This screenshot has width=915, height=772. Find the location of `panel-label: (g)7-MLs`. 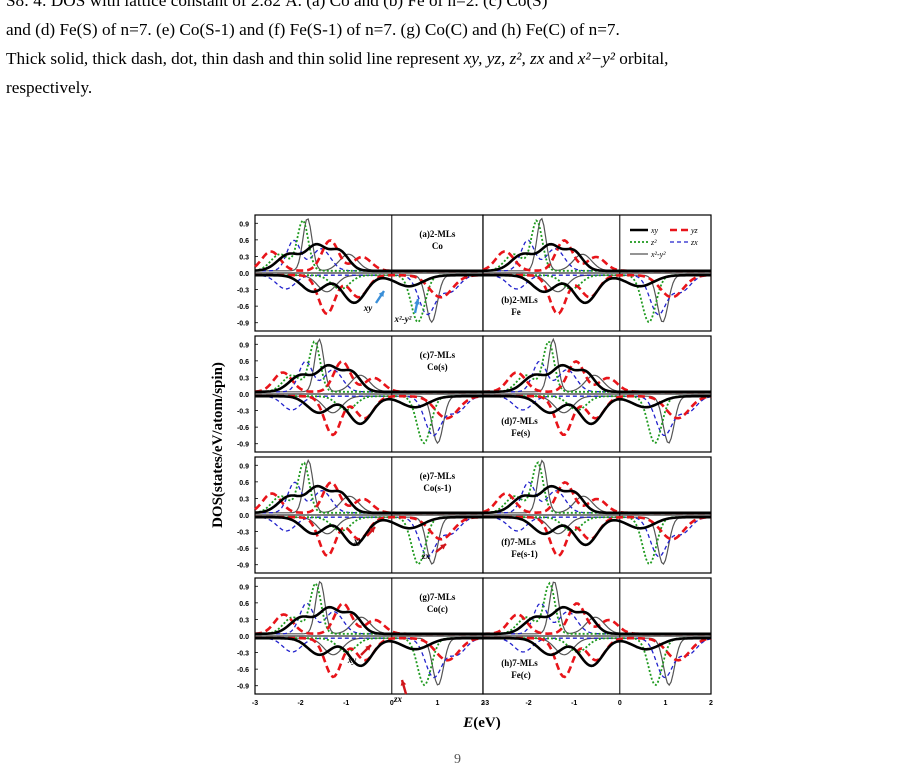

panel-label: (g)7-MLs is located at coordinates (437, 597).